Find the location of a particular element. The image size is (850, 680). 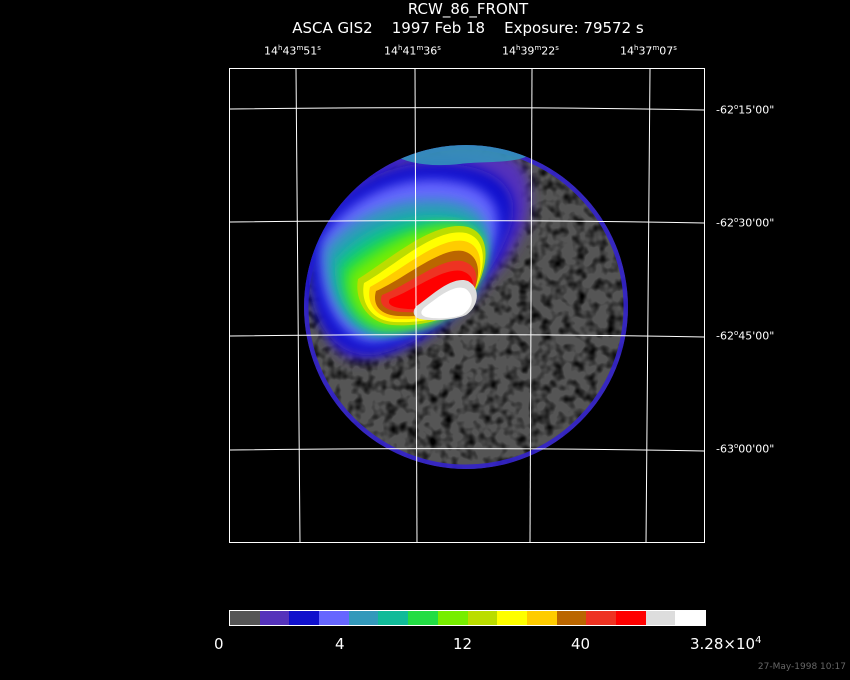

dec-label-3: -62o45'00" is located at coordinates (745, 336).